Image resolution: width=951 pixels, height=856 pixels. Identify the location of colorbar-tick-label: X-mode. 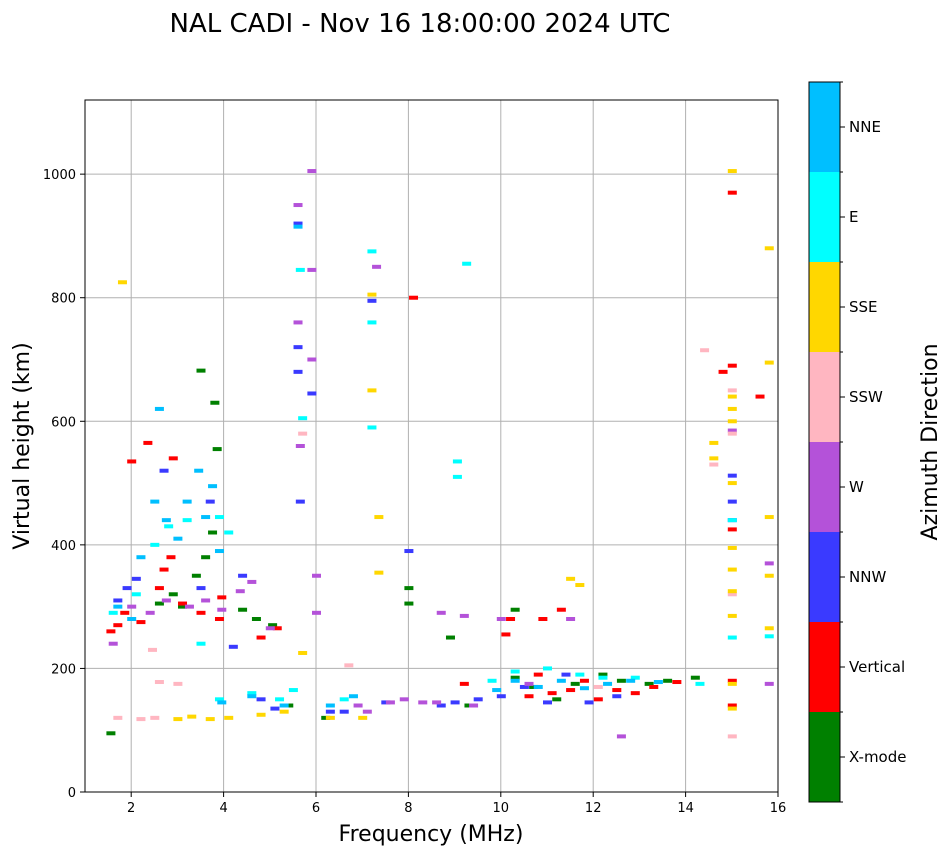
(877, 757).